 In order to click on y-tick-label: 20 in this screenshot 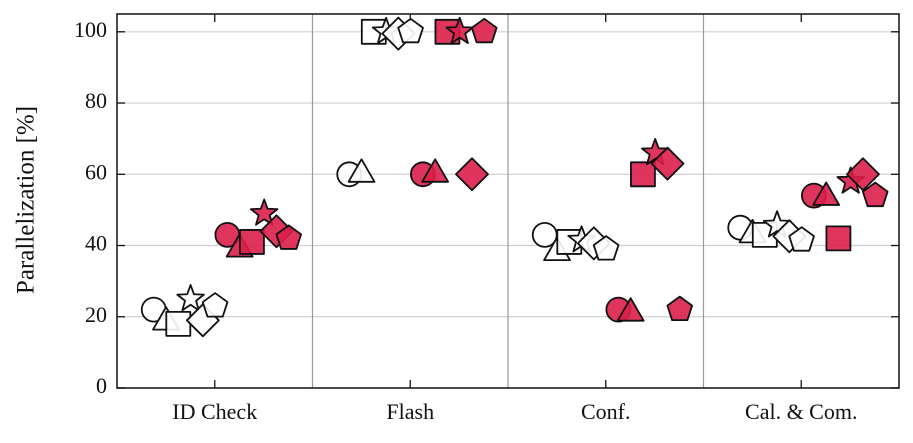, I will do `click(96, 314)`.